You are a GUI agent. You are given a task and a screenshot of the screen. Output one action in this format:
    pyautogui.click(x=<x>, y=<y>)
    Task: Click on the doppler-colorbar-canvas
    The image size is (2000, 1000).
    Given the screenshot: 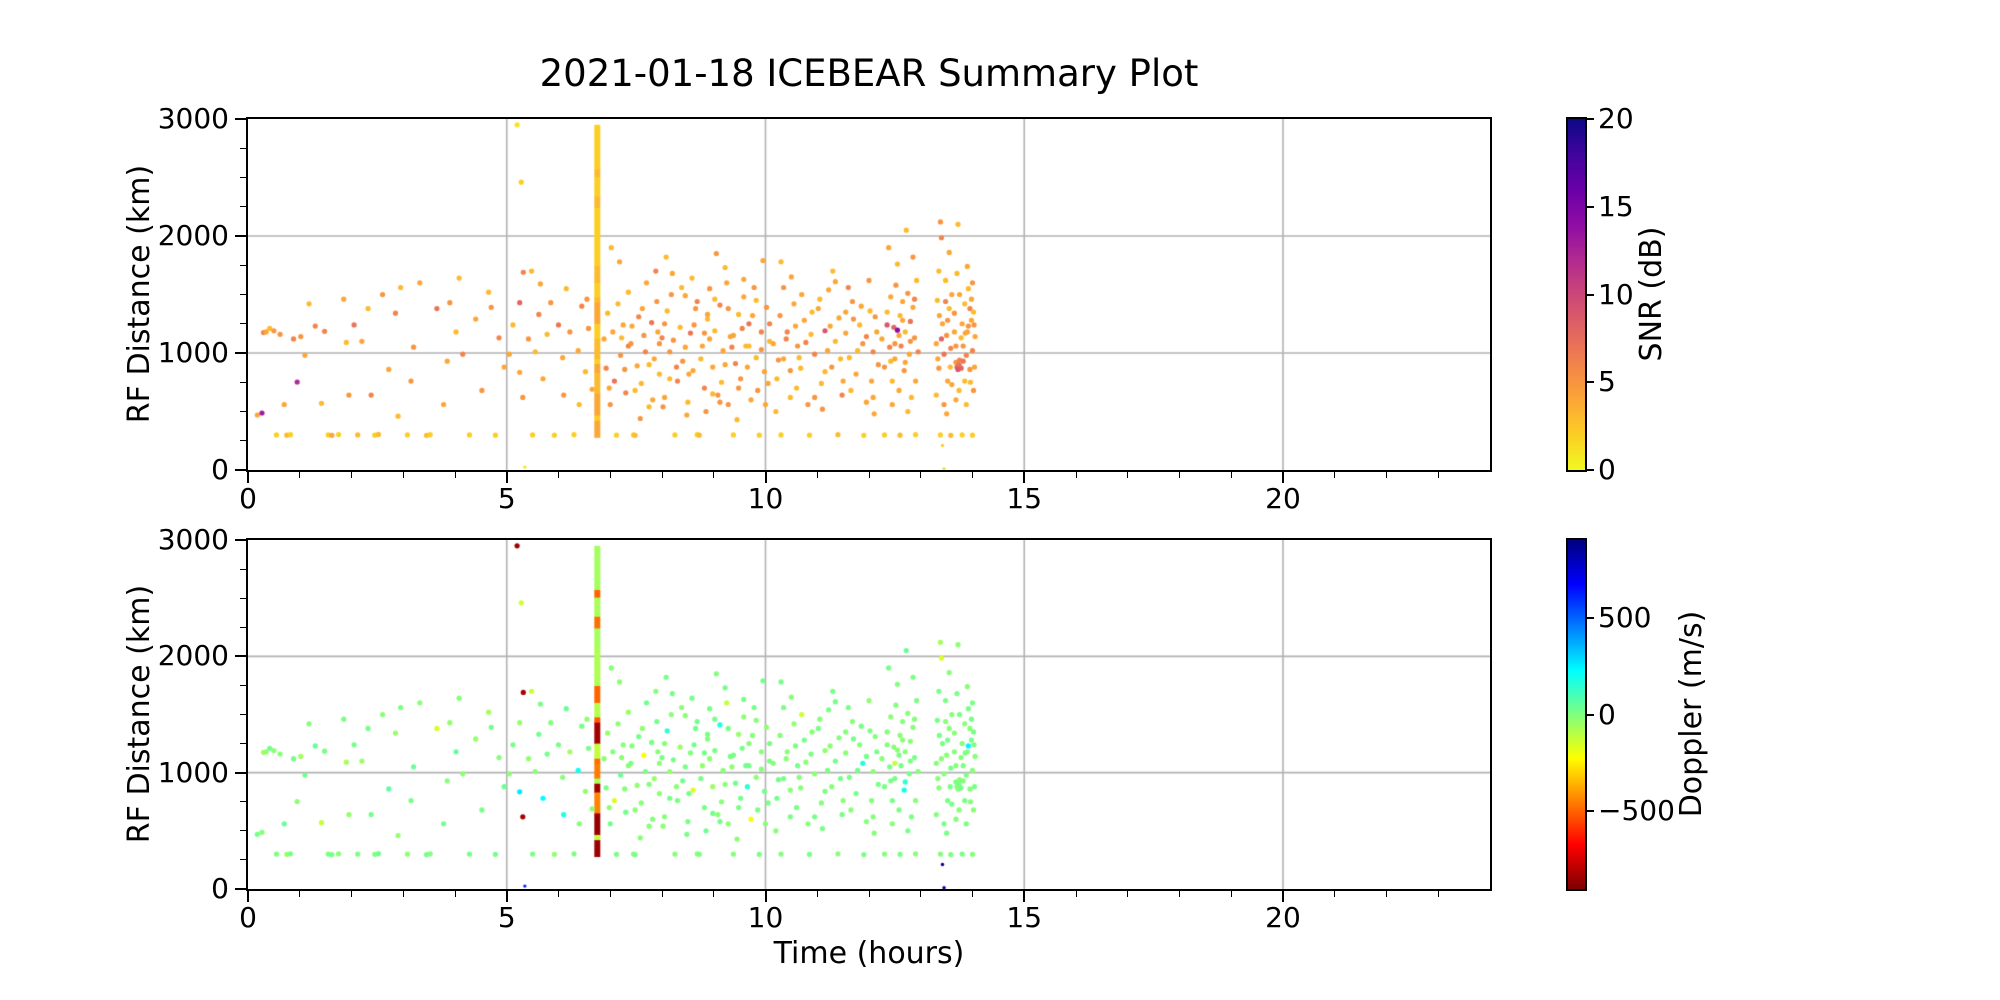 What is the action you would take?
    pyautogui.click(x=1576, y=714)
    